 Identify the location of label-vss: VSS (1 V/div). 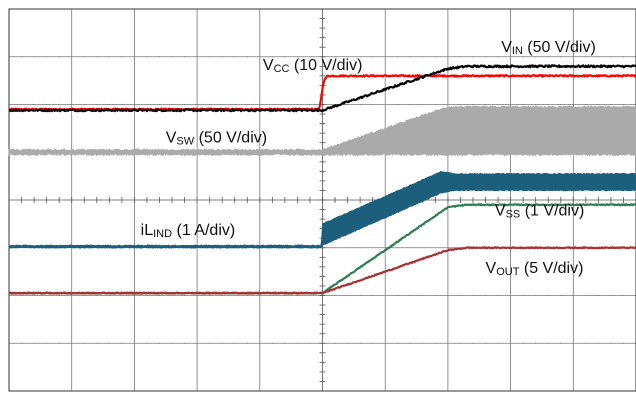
(539, 211).